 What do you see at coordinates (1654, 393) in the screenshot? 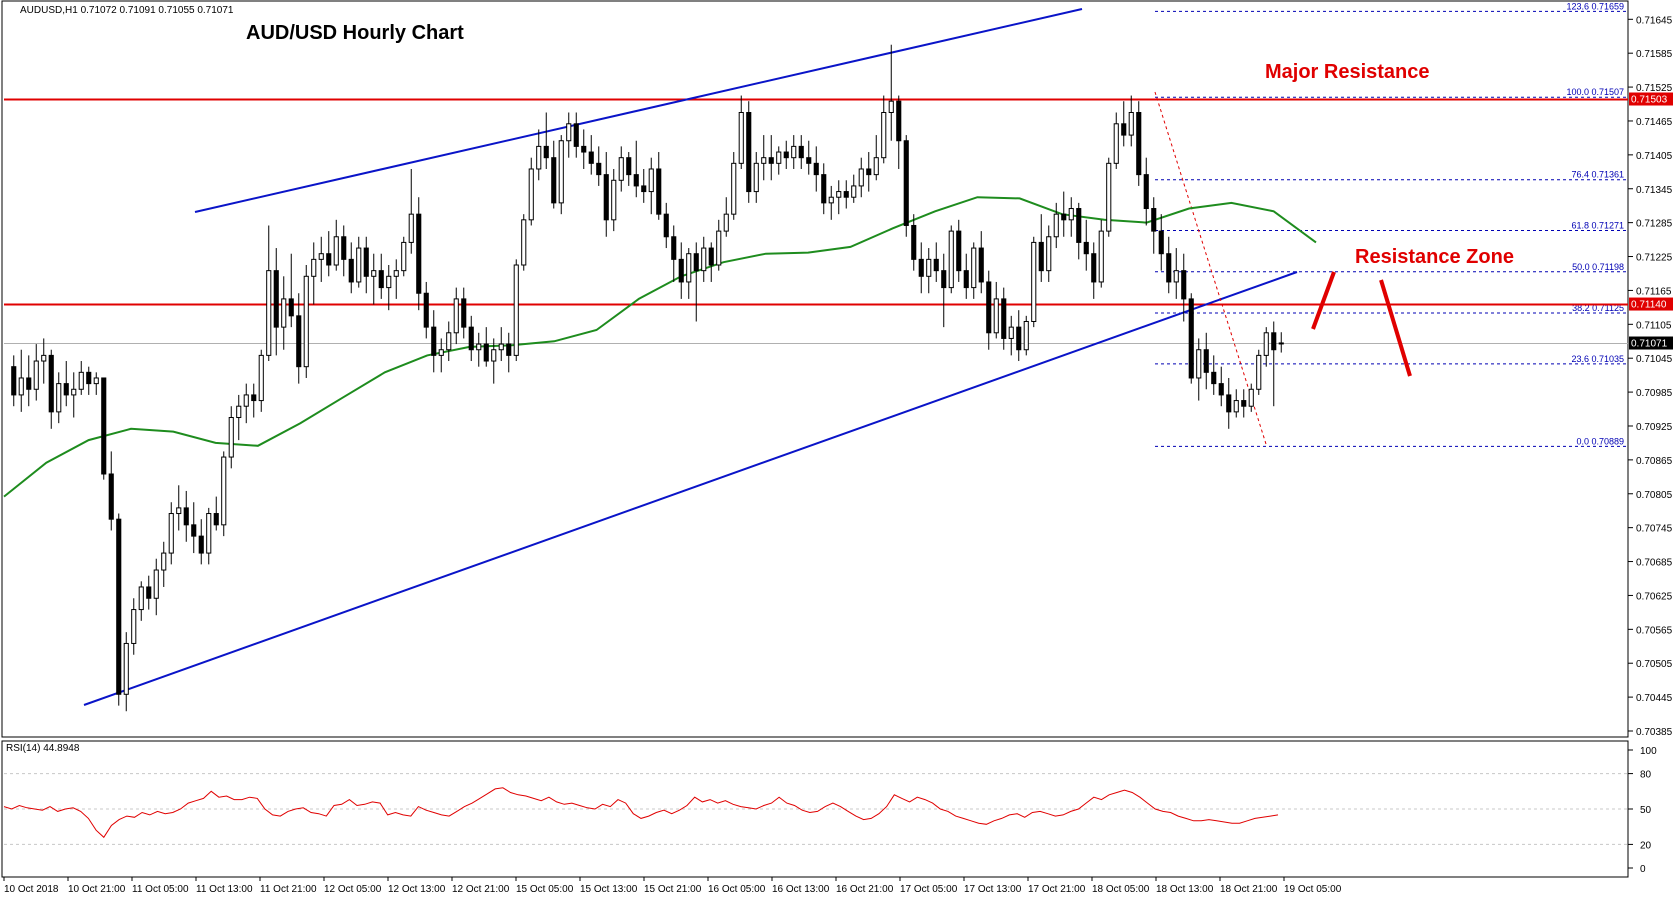
I see `price-tick-label: 0.70985` at bounding box center [1654, 393].